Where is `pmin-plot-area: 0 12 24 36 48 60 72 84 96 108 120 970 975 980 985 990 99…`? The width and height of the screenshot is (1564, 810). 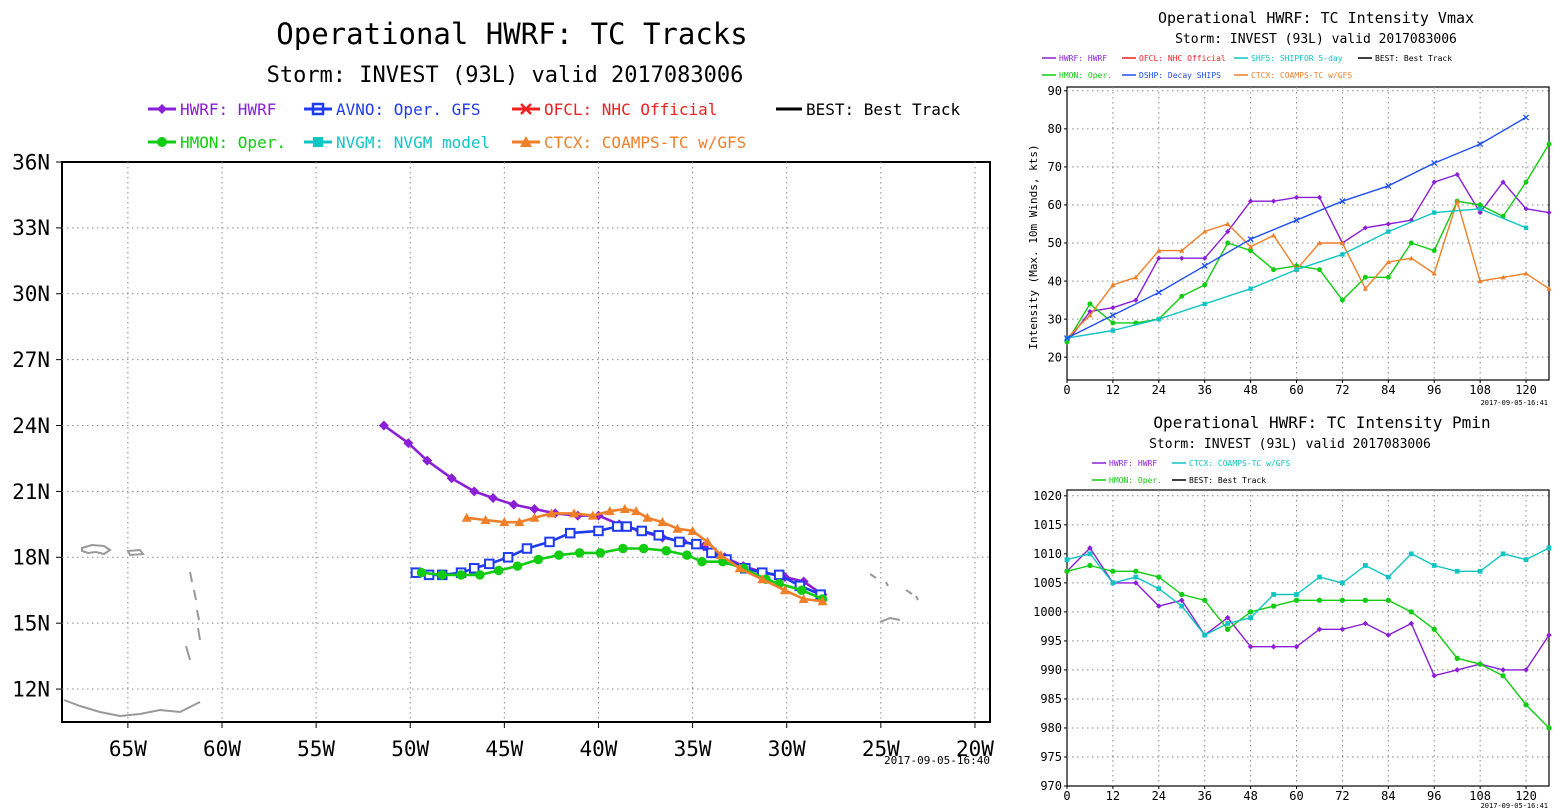
pmin-plot-area: 0 12 24 36 48 60 72 84 96 108 120 970 975 980 985 990 99… is located at coordinates (1292, 646).